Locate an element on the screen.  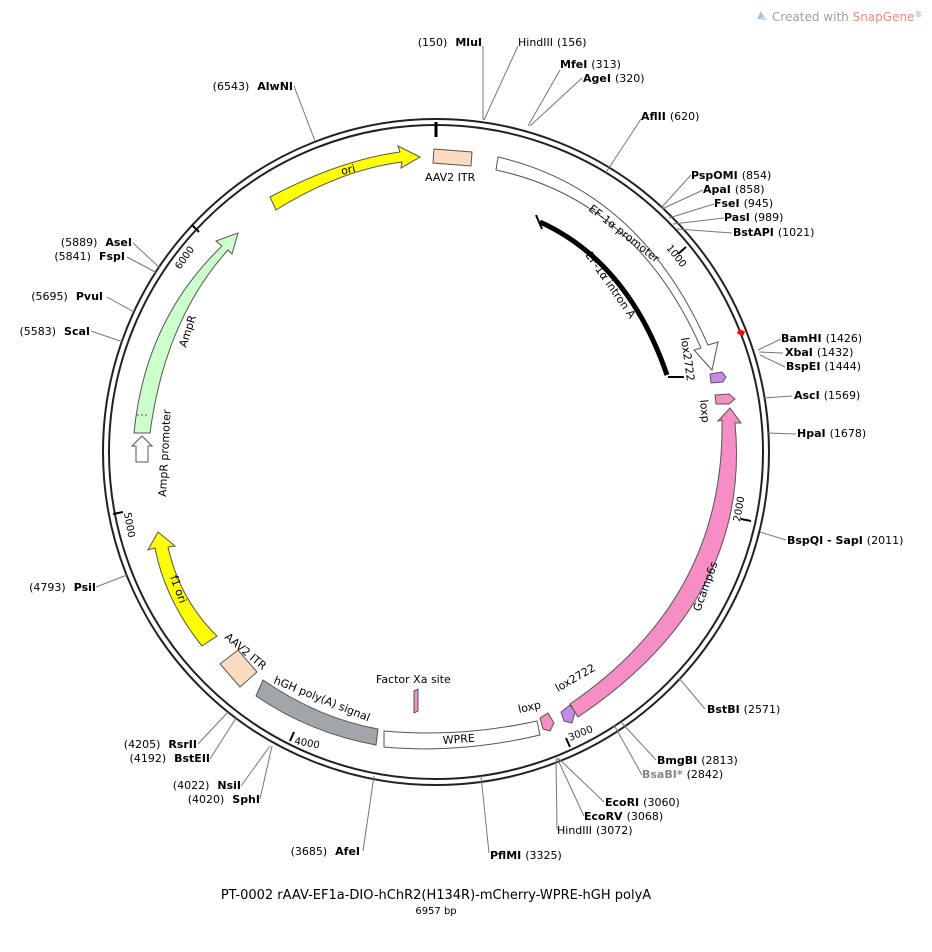
site-pos: (854) is located at coordinates (757, 175).